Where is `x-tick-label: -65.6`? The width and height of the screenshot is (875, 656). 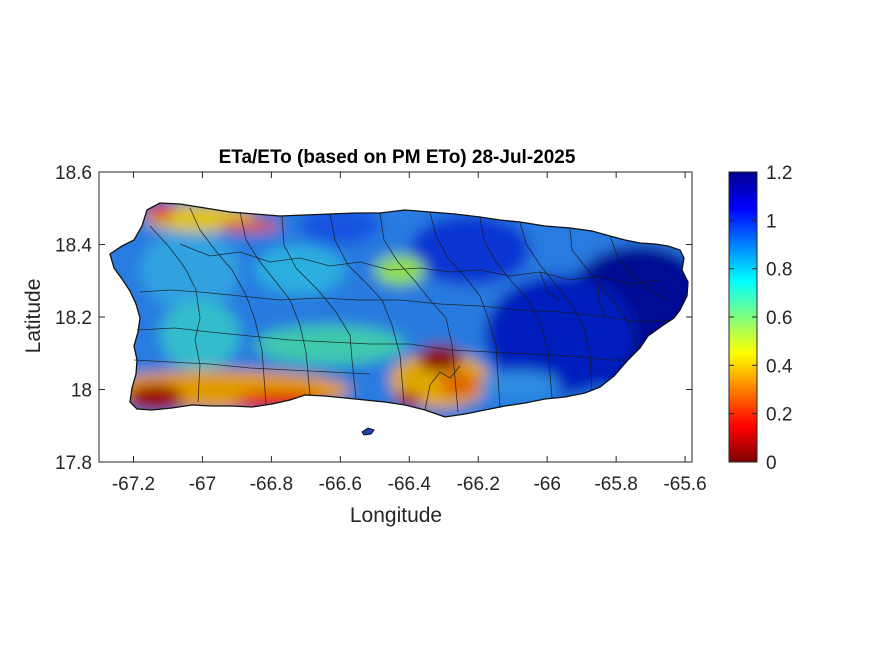
x-tick-label: -65.6 is located at coordinates (684, 484).